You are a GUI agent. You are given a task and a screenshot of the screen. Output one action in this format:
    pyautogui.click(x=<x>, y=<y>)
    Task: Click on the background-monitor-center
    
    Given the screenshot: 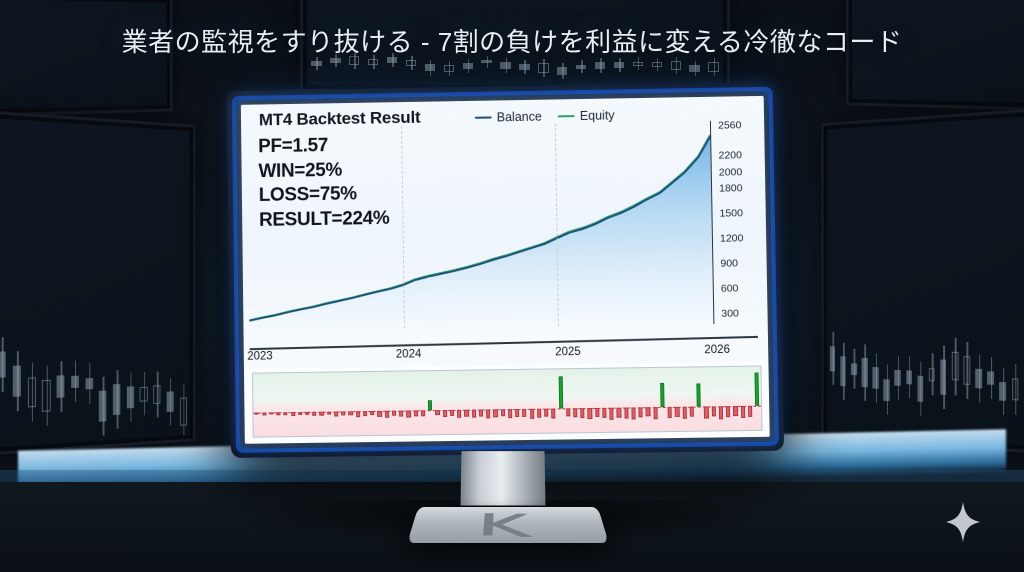 What is the action you would take?
    pyautogui.click(x=515, y=46)
    